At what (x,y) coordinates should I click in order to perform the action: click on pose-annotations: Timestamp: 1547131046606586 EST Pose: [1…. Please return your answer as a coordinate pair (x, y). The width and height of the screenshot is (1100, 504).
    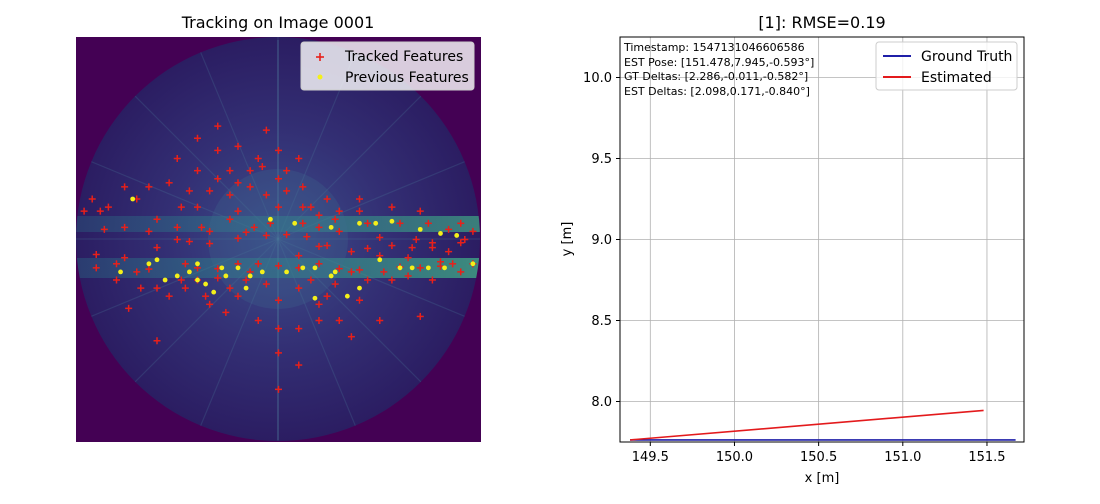
    Looking at the image, I should click on (718, 69).